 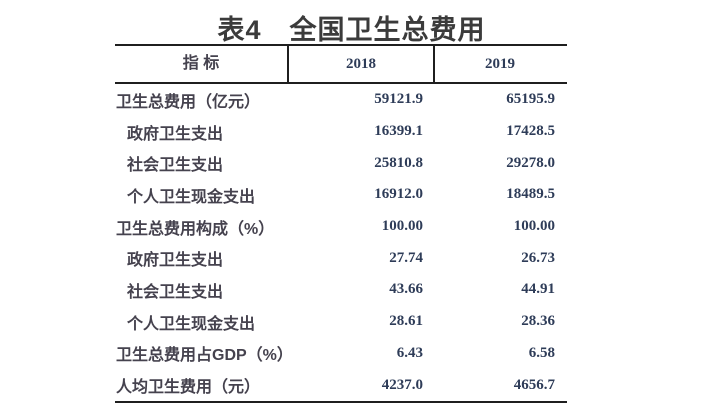 I want to click on row-label: 卫生总费用构成（%）, so click(x=195, y=229).